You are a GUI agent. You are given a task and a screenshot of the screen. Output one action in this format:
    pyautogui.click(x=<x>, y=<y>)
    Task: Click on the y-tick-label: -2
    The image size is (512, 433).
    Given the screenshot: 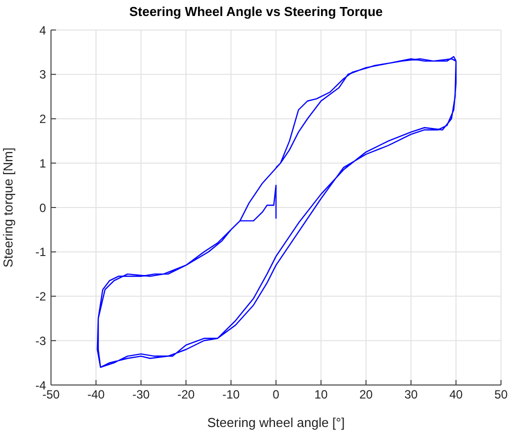 What is the action you would take?
    pyautogui.click(x=40, y=297)
    